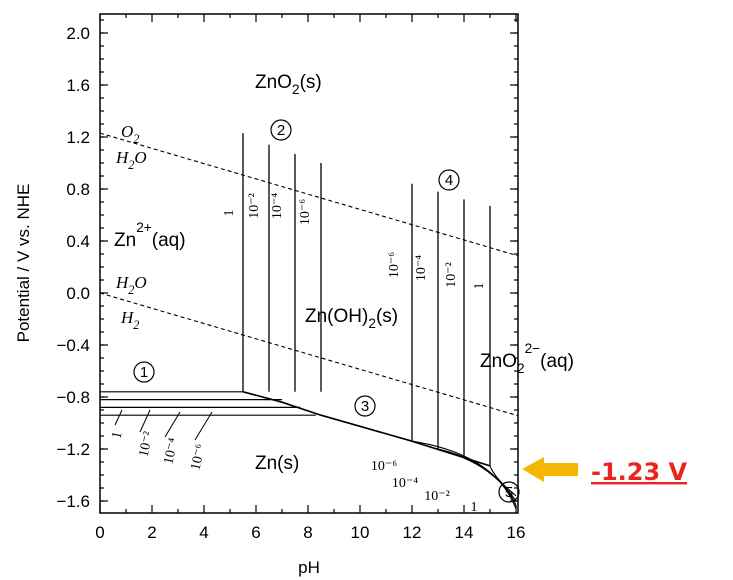  Describe the element at coordinates (136, 325) in the screenshot. I see `h2-label-part: 2` at that location.